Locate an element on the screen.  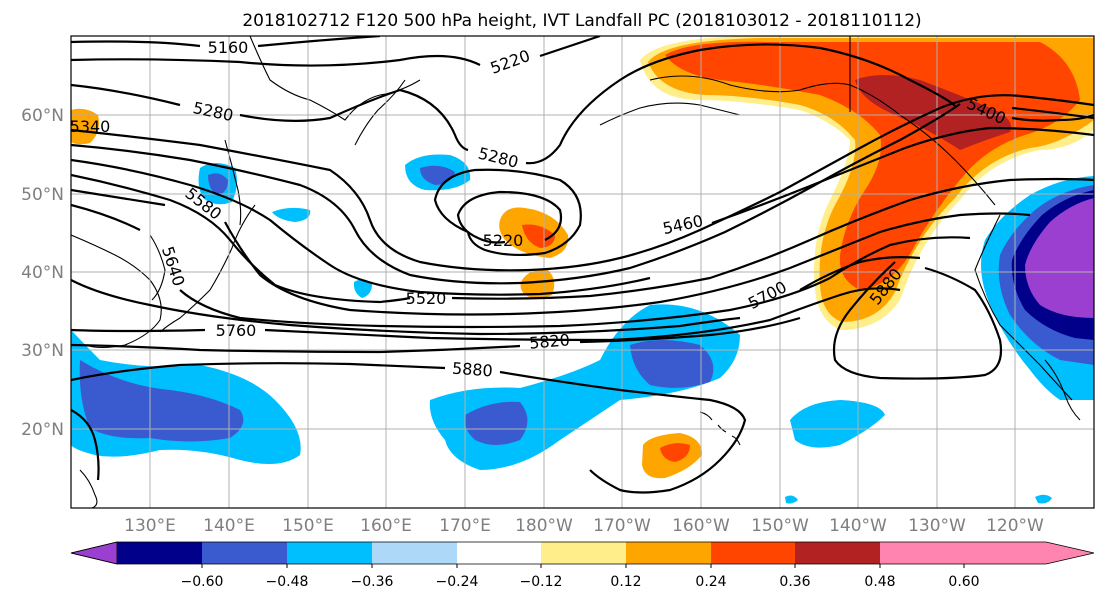
colorbar-tick-label: −0.60 is located at coordinates (202, 582).